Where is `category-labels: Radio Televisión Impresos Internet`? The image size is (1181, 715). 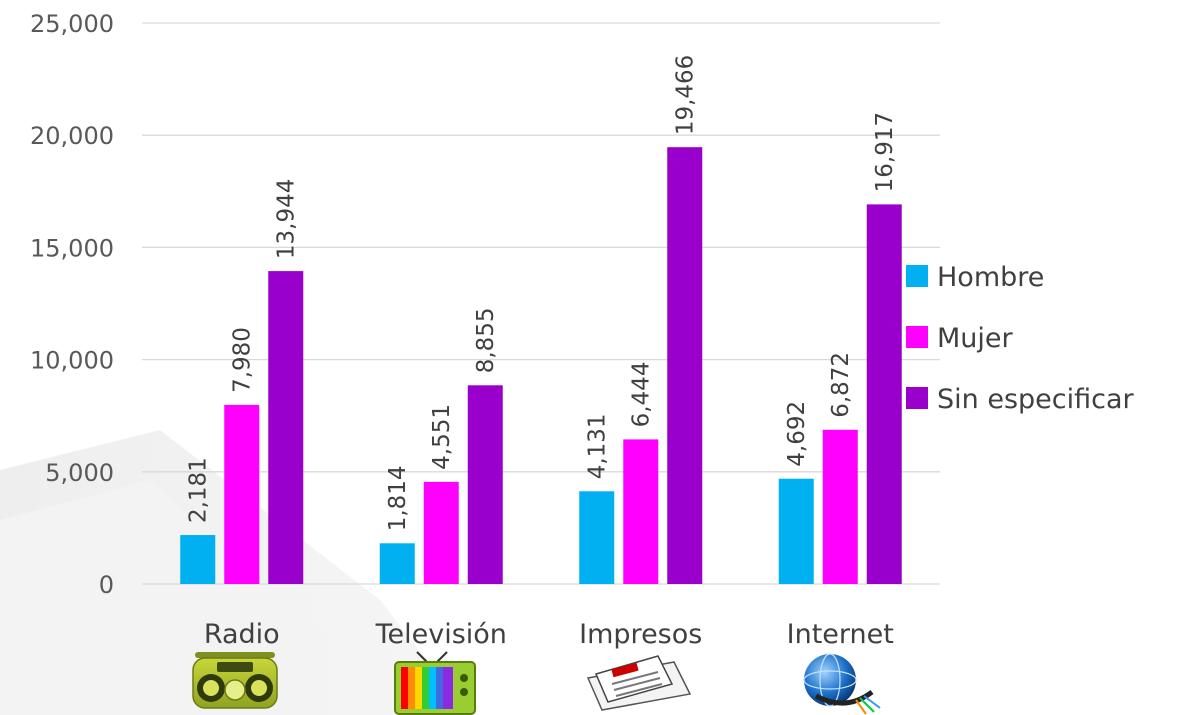
category-labels: Radio Televisión Impresos Internet is located at coordinates (549, 634).